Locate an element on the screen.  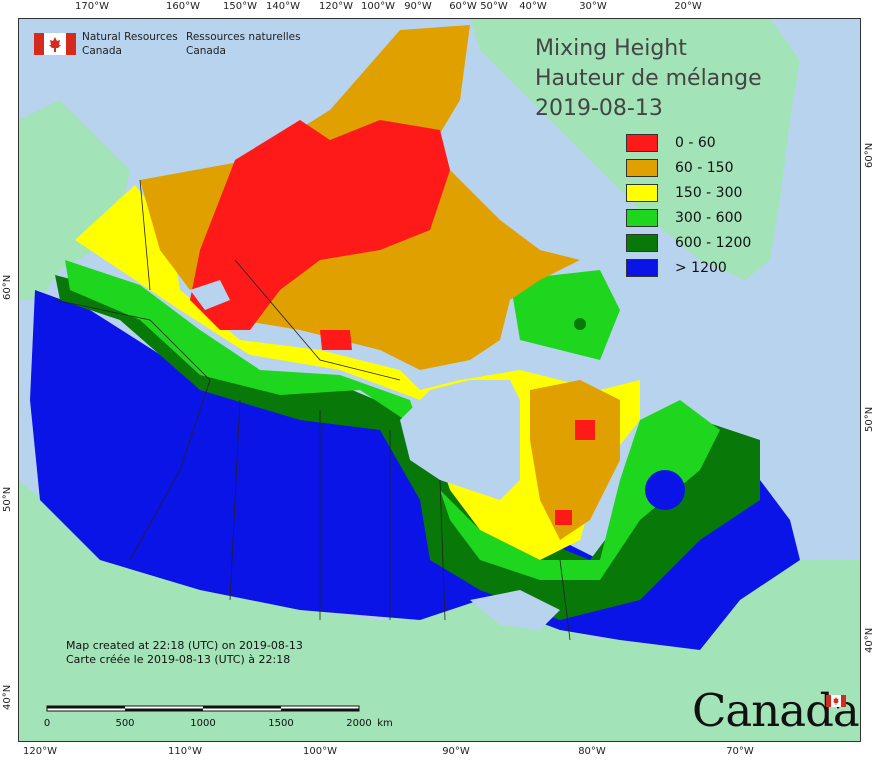
scale-label: 0 is located at coordinates (47, 723).